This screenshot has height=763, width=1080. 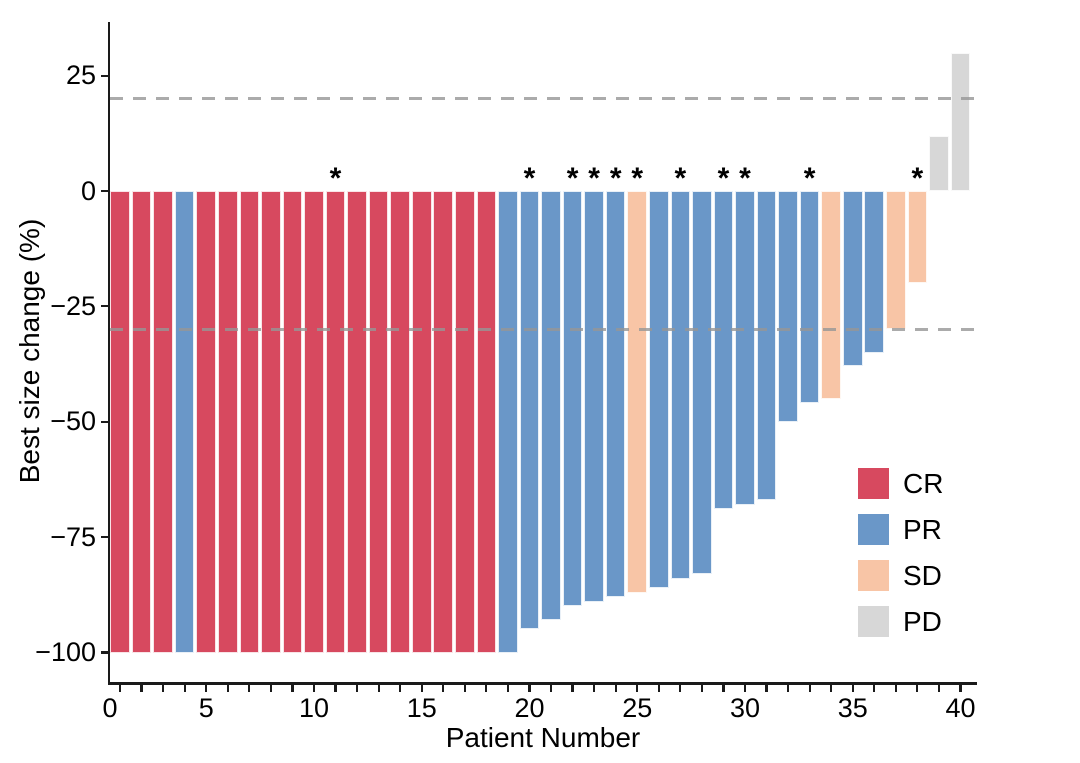 What do you see at coordinates (73, 421) in the screenshot?
I see `y-tick-label--50: −50` at bounding box center [73, 421].